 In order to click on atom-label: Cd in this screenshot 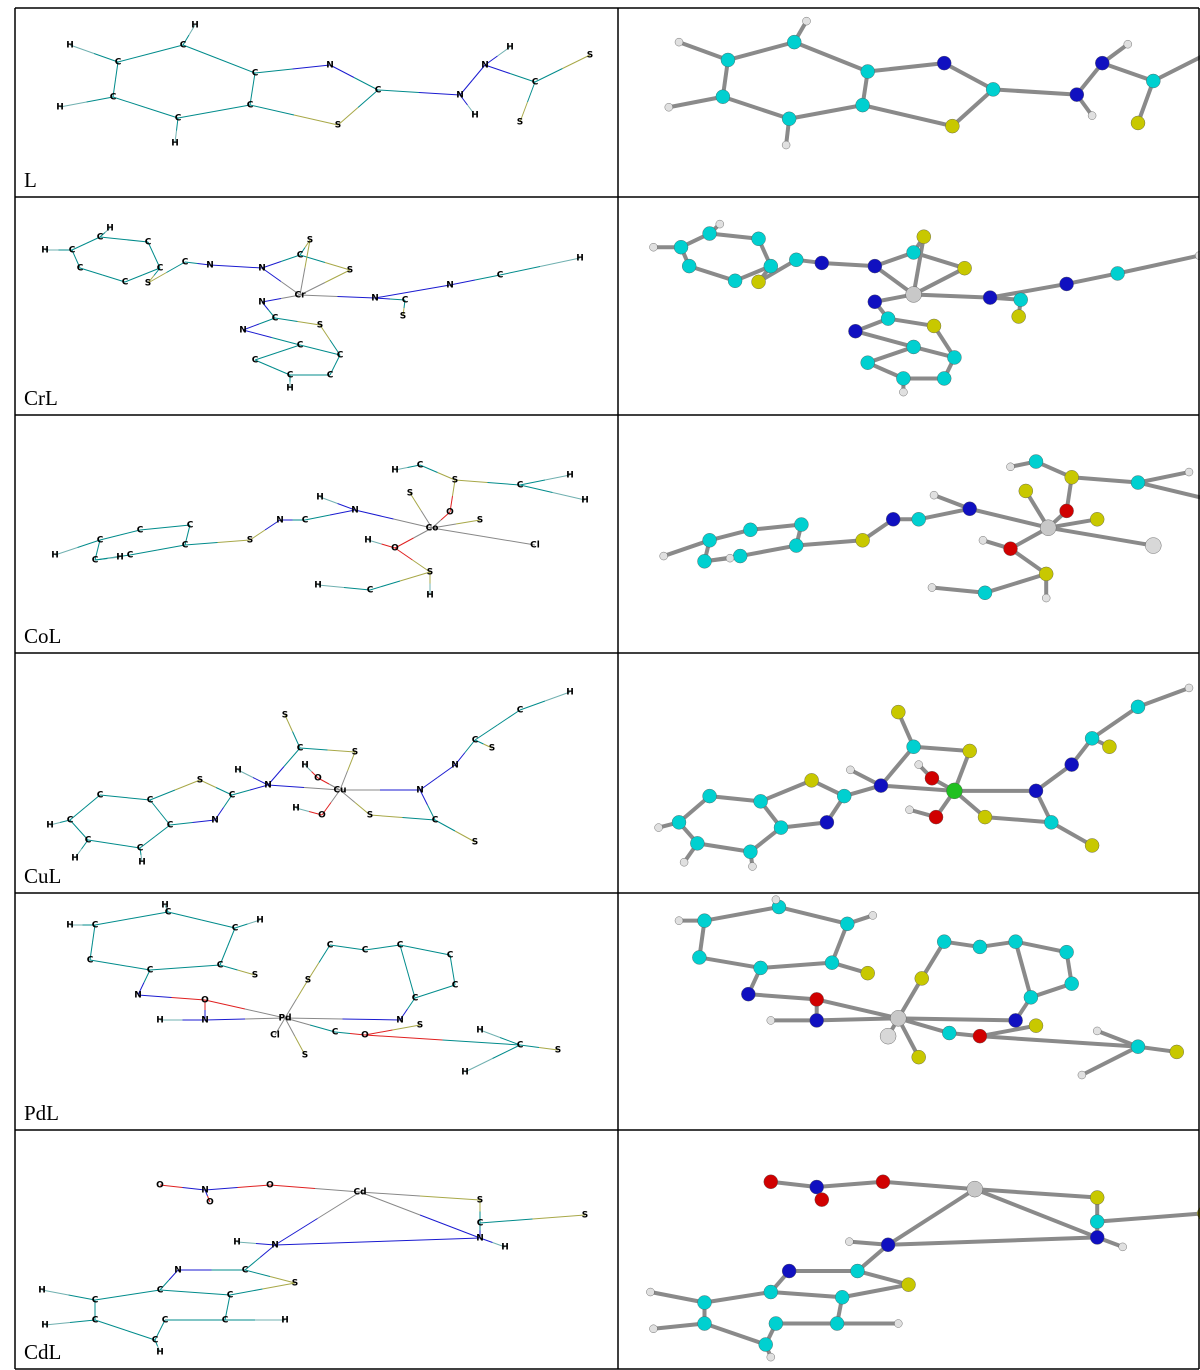, I will do `click(359, 1193)`.